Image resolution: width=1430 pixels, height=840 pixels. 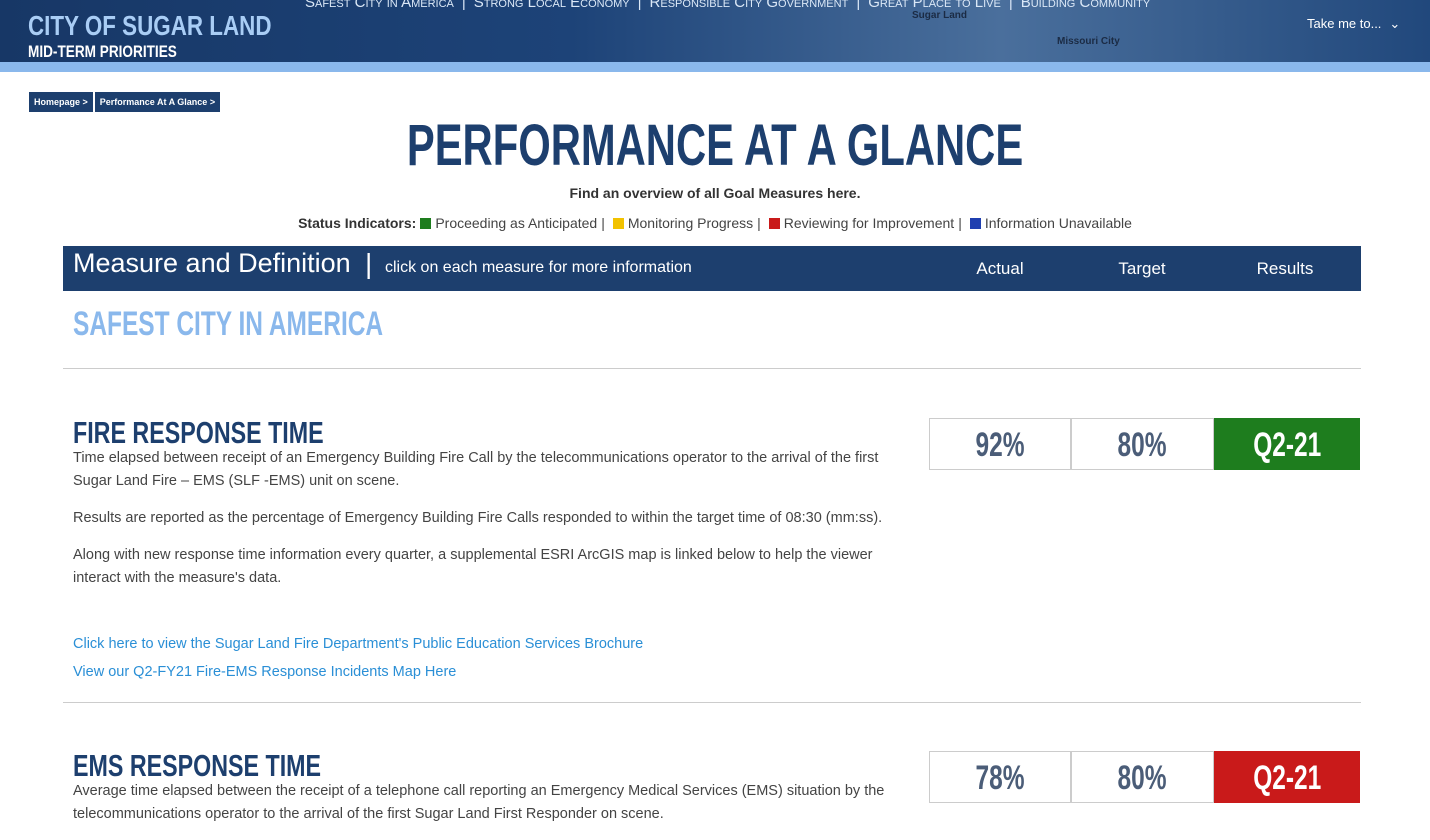 What do you see at coordinates (715, 67) in the screenshot?
I see `header-strip` at bounding box center [715, 67].